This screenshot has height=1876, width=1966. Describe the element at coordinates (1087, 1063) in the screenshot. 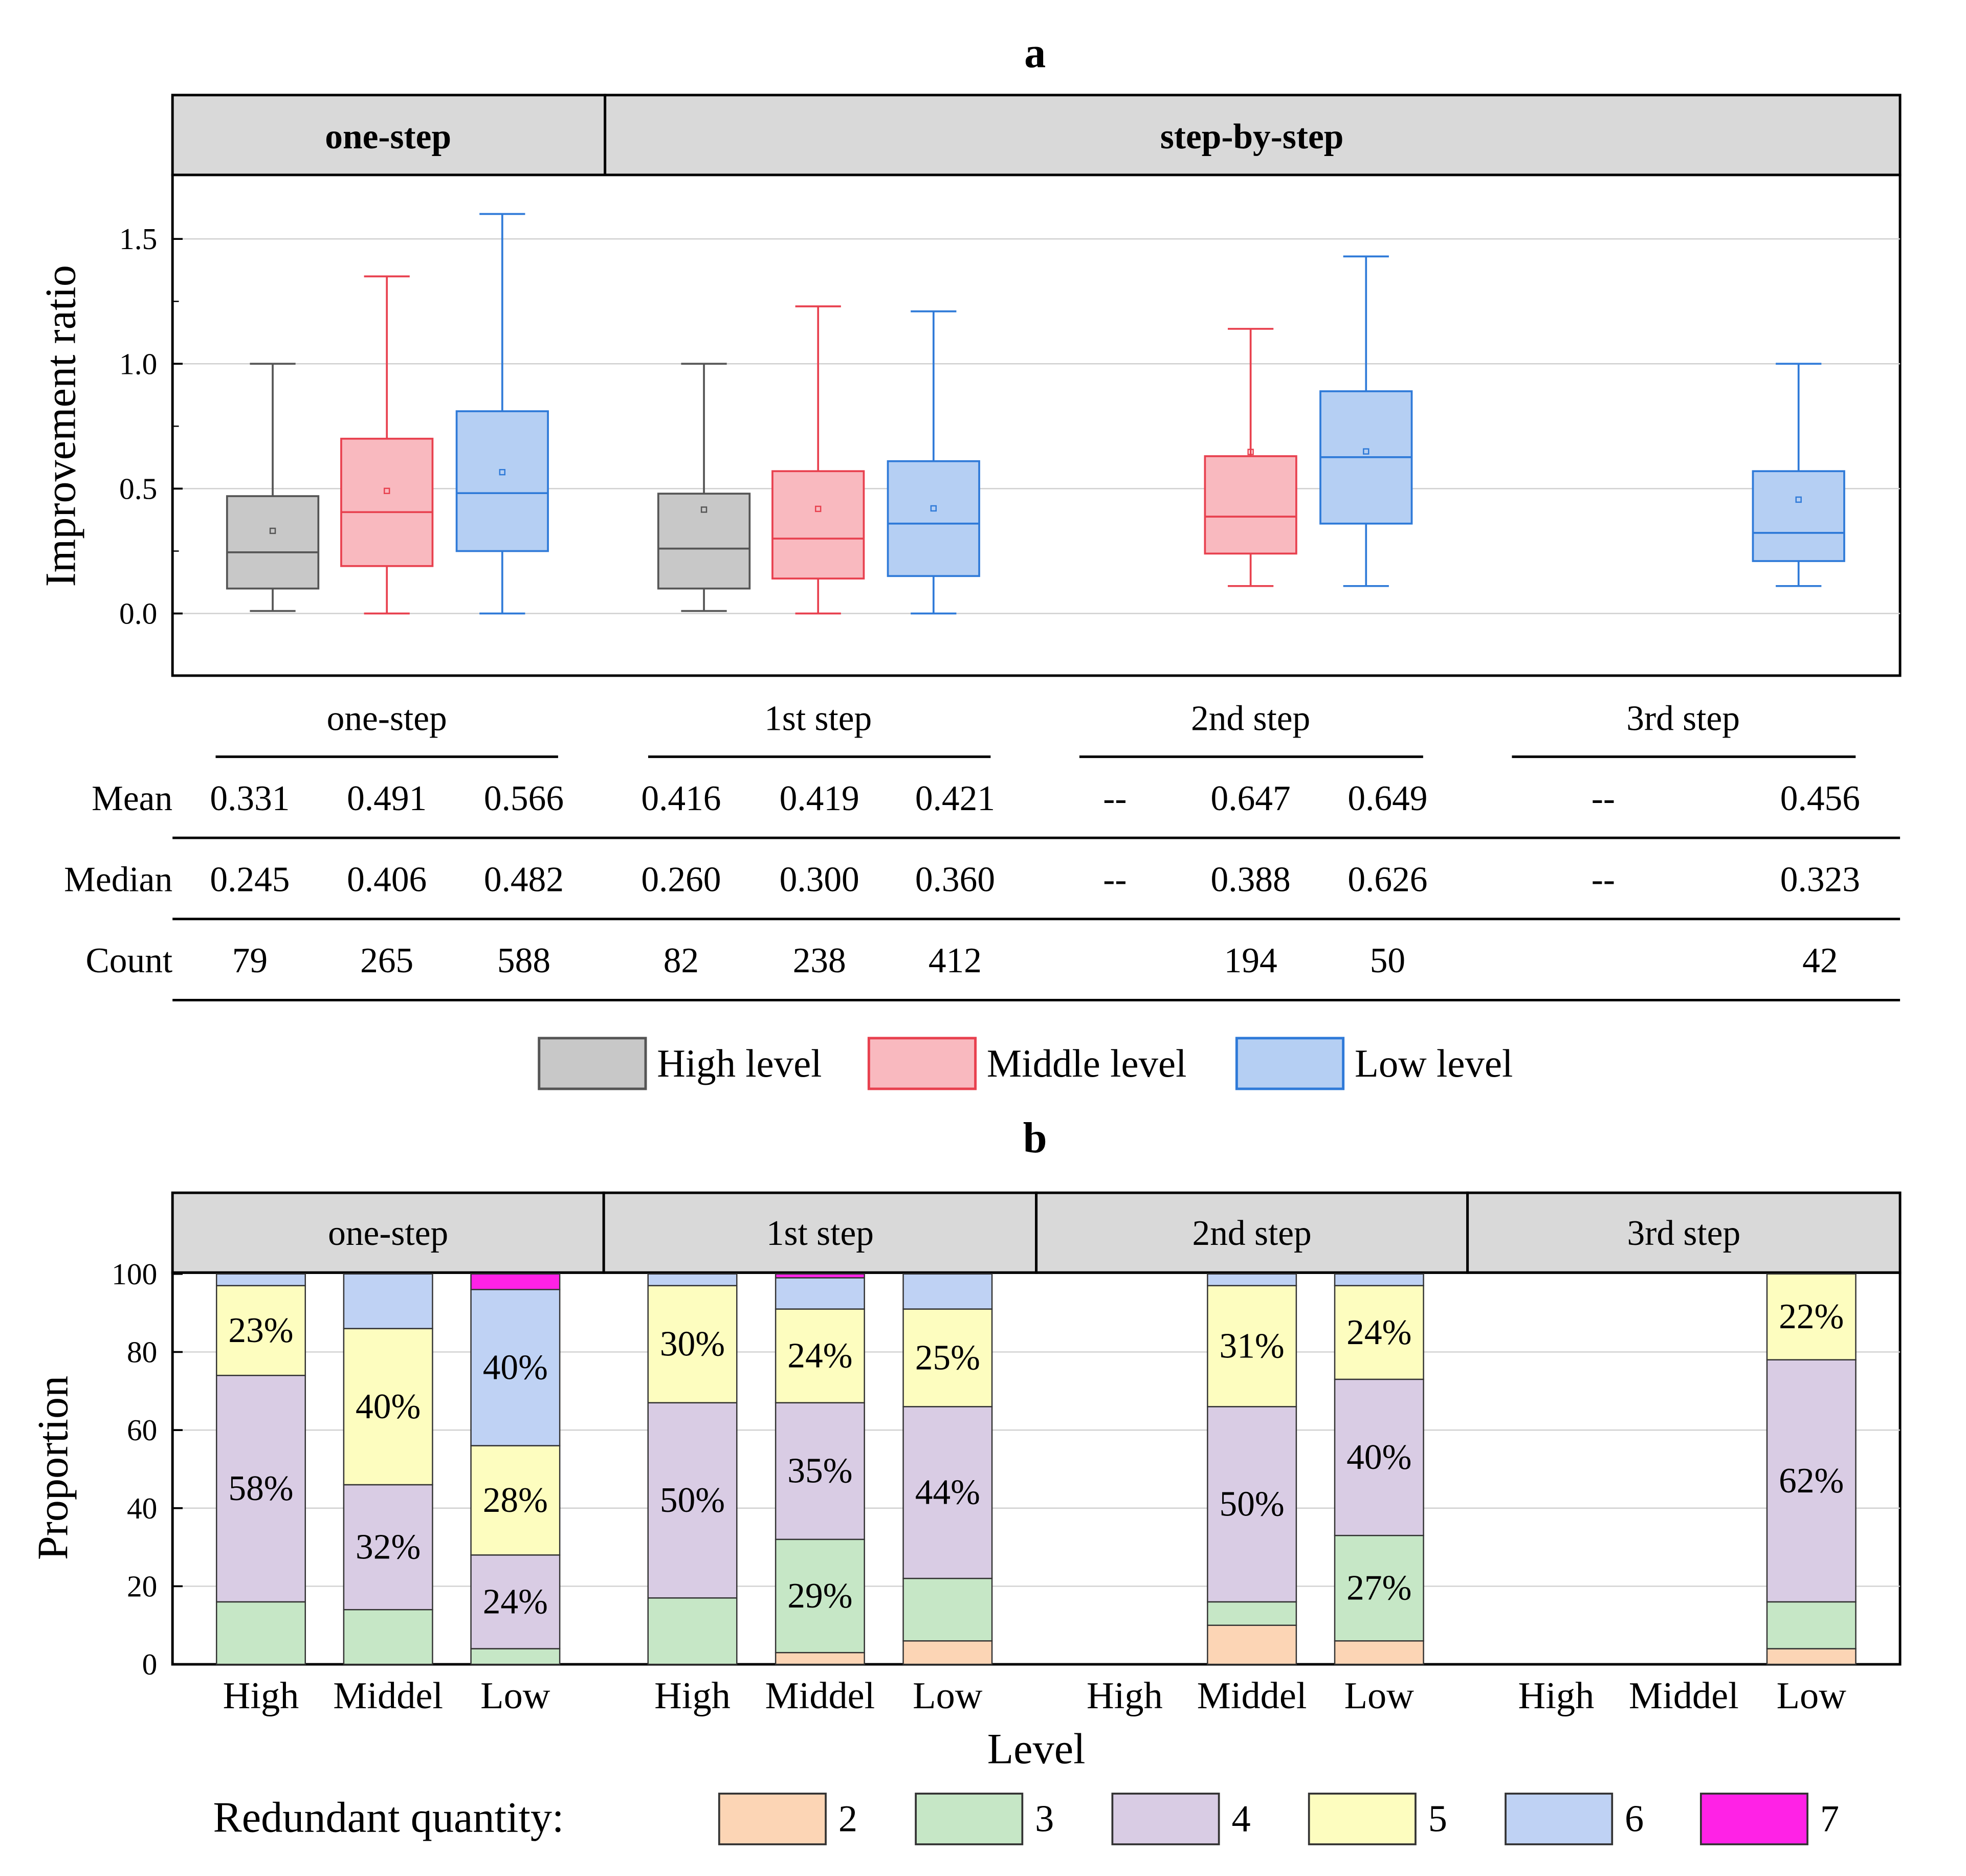

I see `legend-label: Middle level` at that location.